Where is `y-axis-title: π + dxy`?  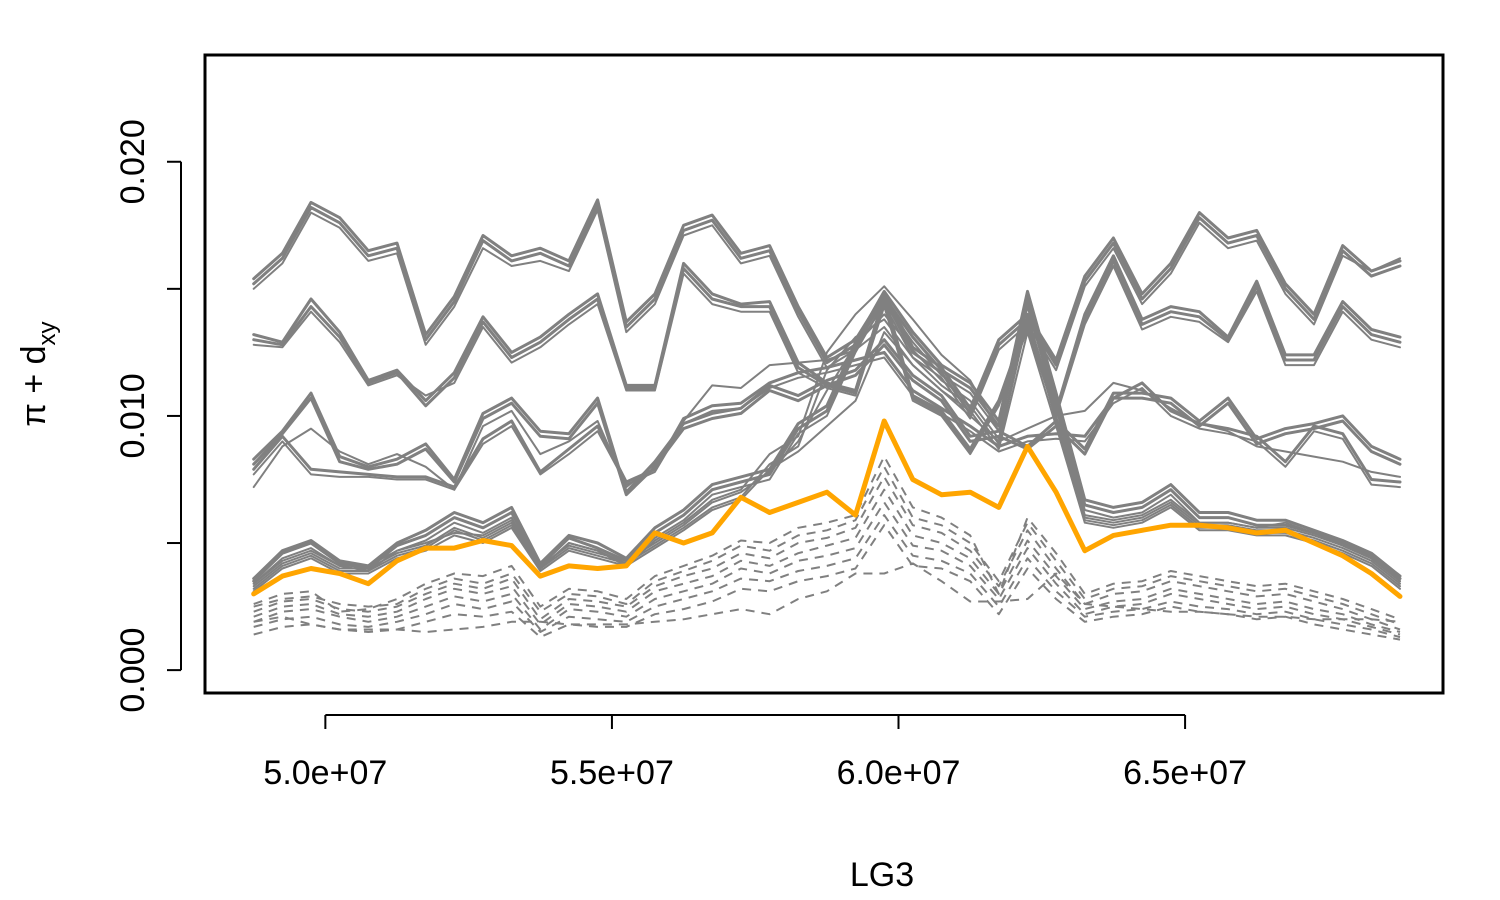 y-axis-title: π + dxy is located at coordinates (38, 373).